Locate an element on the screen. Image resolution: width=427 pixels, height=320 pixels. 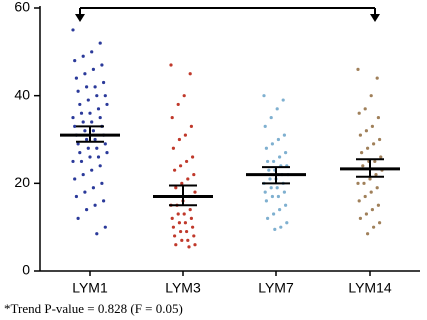
x-tick-label: LYM7 is located at coordinates (276, 288).